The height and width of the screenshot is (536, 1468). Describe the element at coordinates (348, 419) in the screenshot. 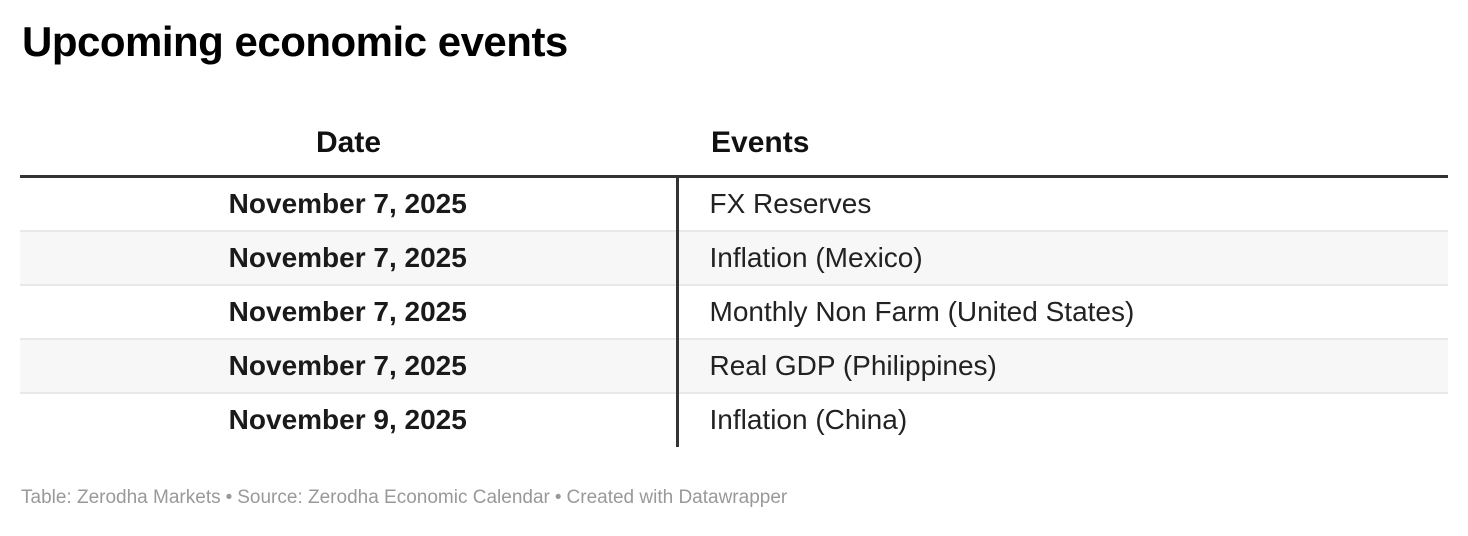

I see `date-cell: November 9, 2025` at that location.